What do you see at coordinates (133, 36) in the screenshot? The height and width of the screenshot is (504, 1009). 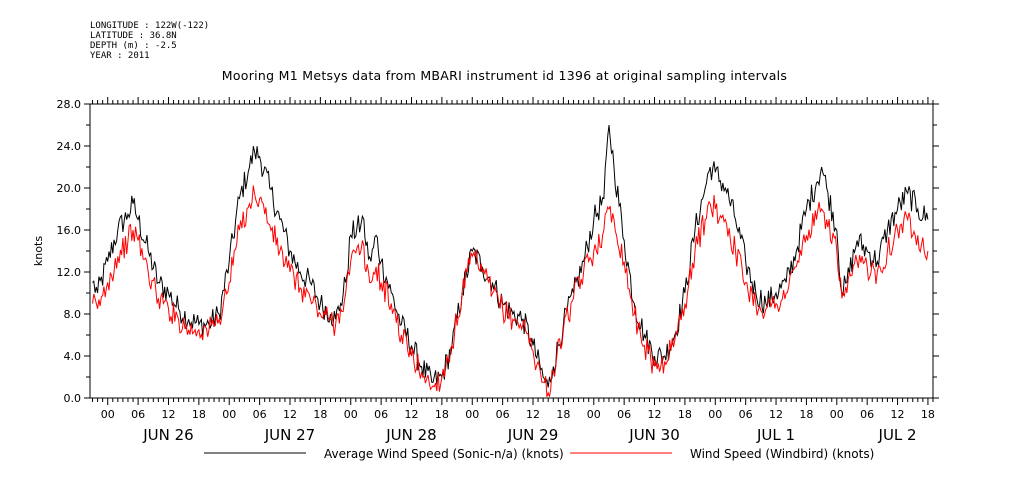 I see `latitude-text: LATITUDE : 36.8N` at bounding box center [133, 36].